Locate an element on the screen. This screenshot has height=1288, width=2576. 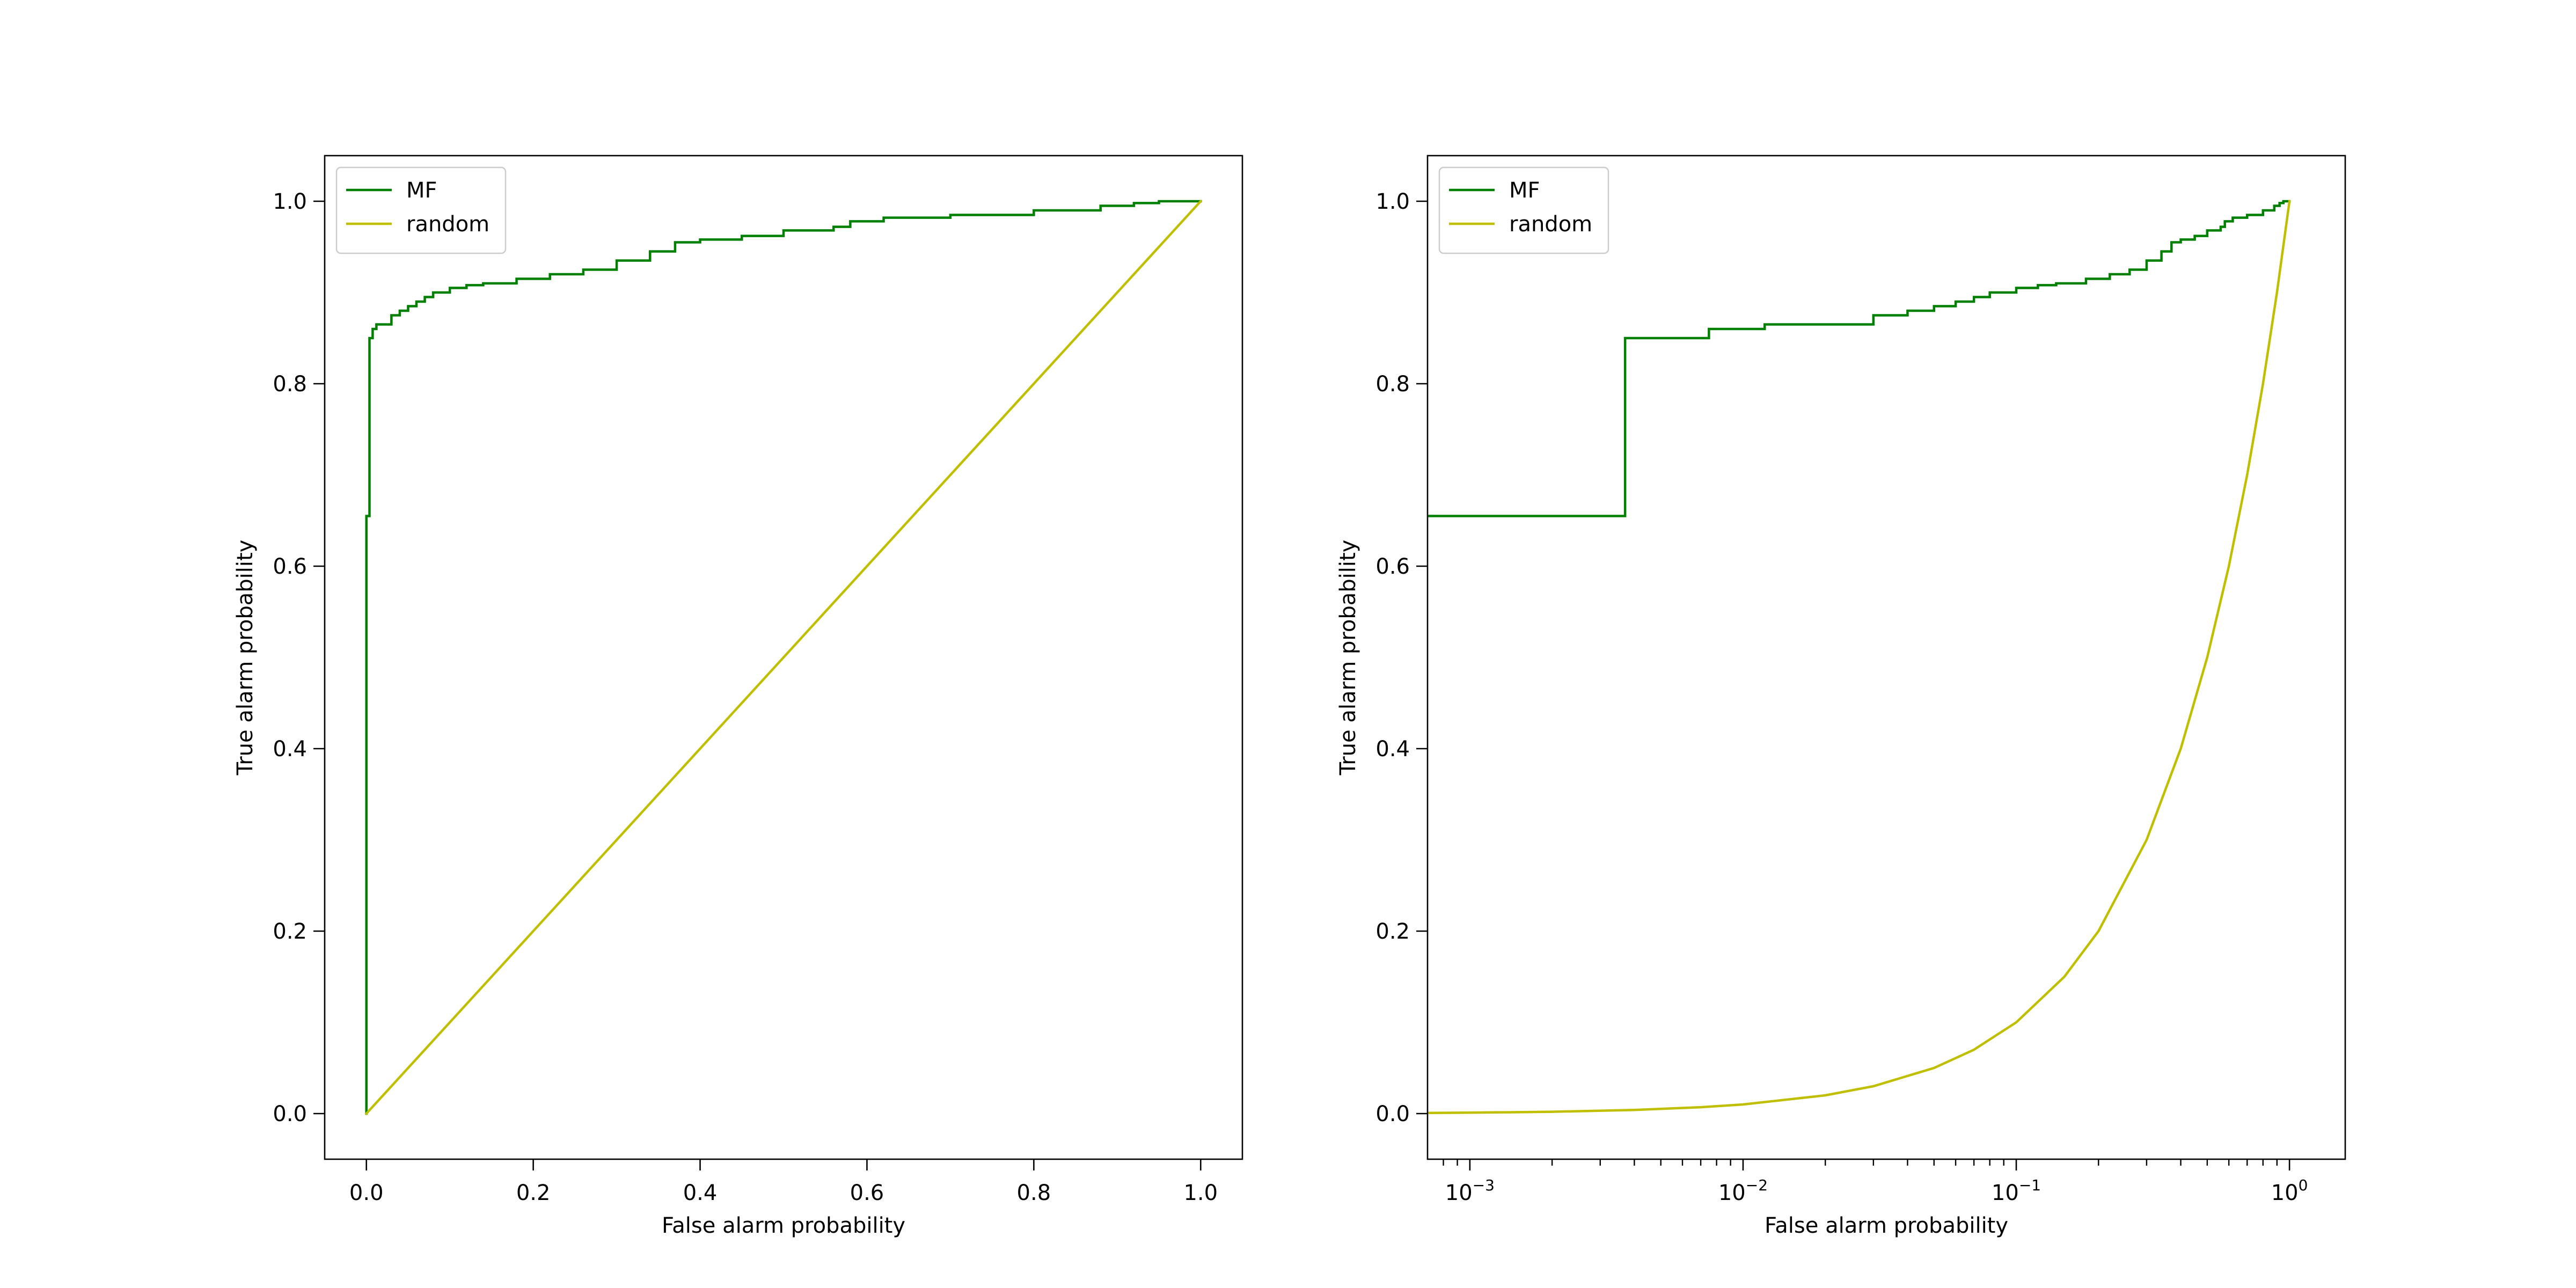
series-line-mf is located at coordinates (1859, 358).